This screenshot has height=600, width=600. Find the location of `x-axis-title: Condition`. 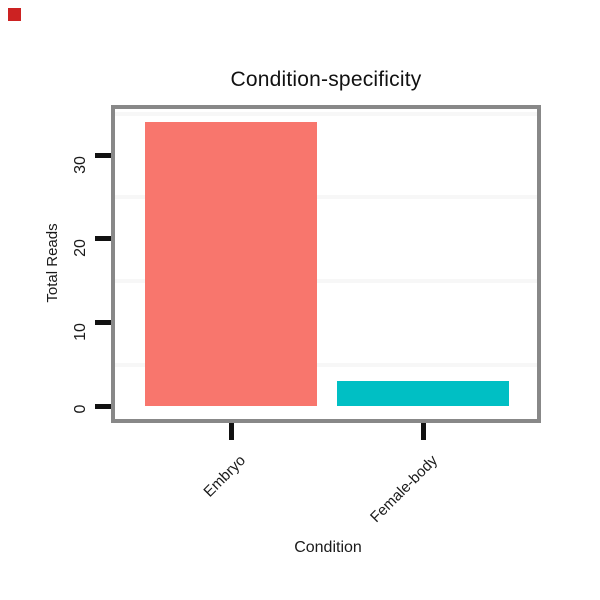

x-axis-title: Condition is located at coordinates (328, 547).